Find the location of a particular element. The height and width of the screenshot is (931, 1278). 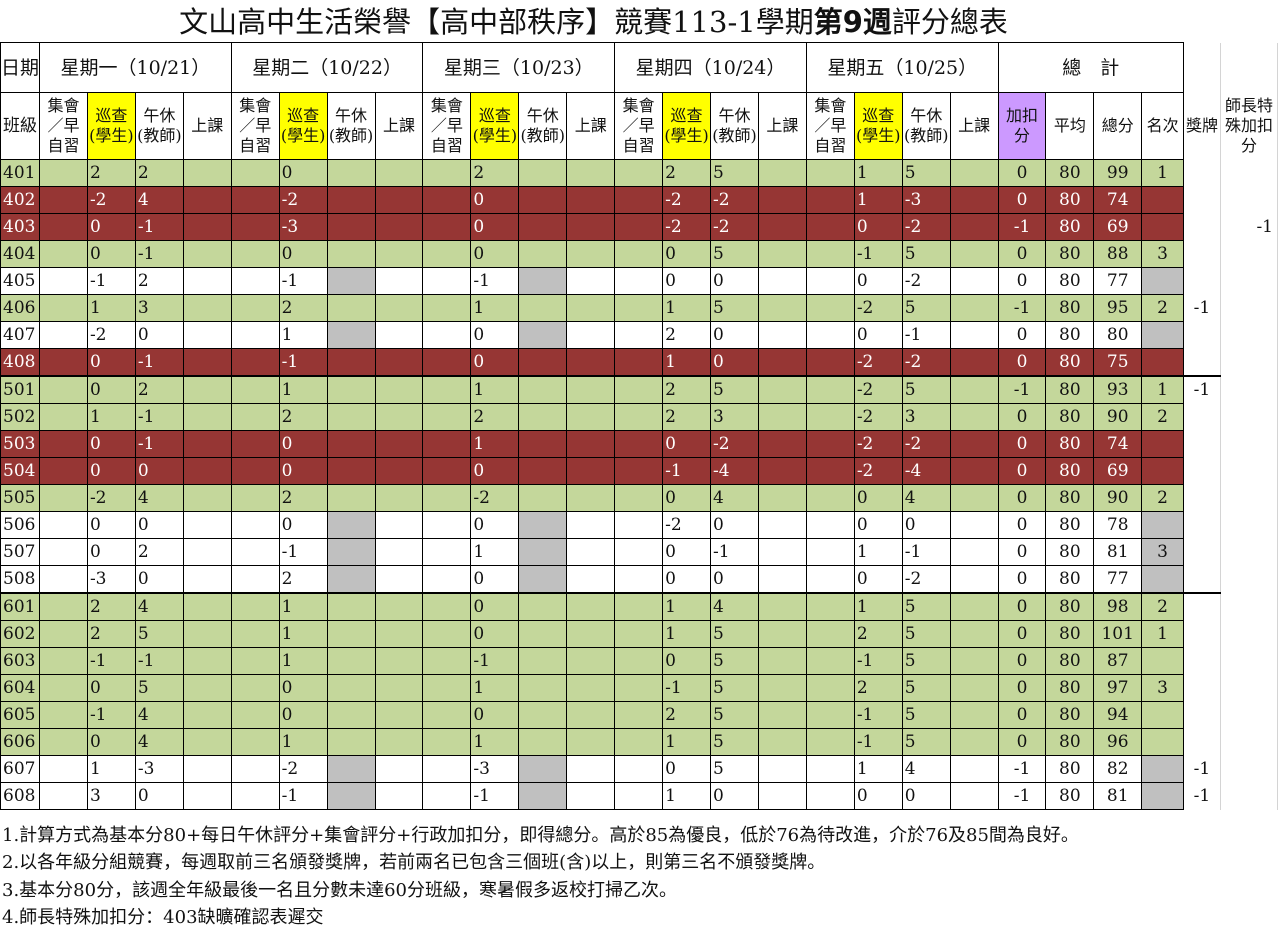

score-cell: -3 is located at coordinates (495, 769).